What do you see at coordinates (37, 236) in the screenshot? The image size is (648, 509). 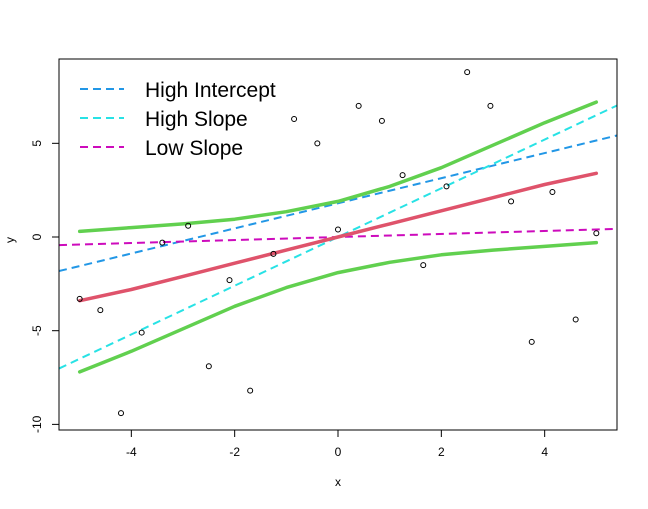 I see `y-tick-label: 0` at bounding box center [37, 236].